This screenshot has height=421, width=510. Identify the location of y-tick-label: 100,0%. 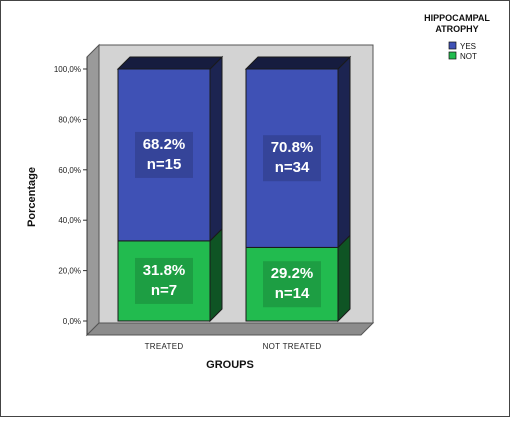
(67, 69).